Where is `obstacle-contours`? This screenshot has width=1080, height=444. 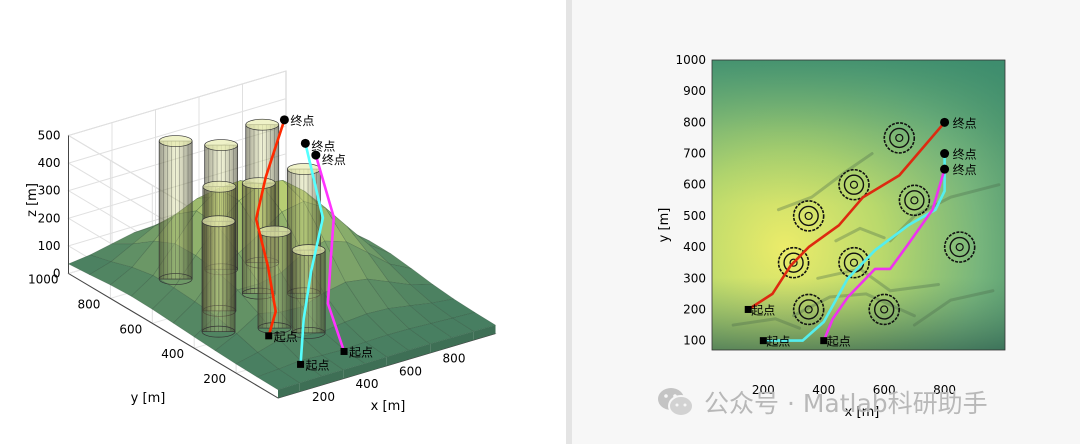
obstacle-contours is located at coordinates (876, 224).